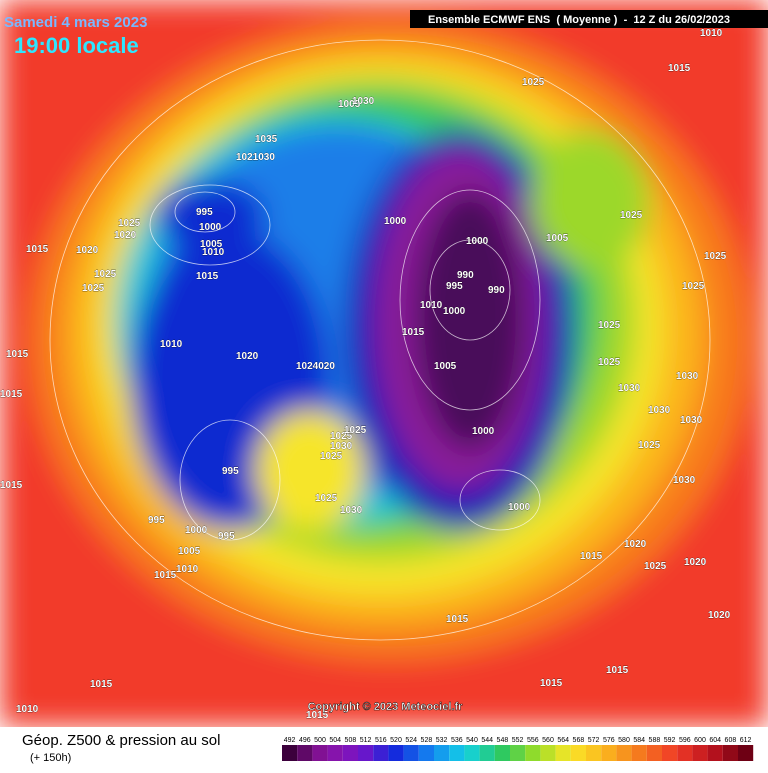 The image size is (768, 773). Describe the element at coordinates (518, 740) in the screenshot. I see `scale-label: 552` at that location.